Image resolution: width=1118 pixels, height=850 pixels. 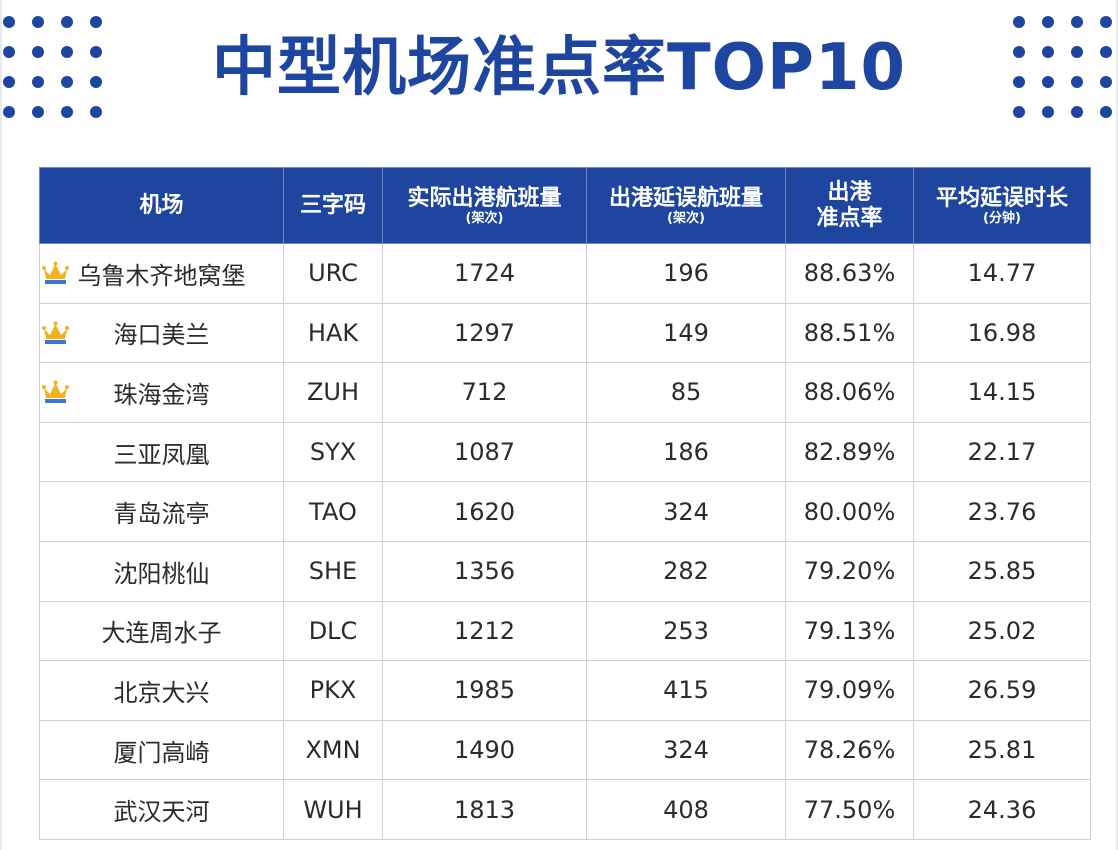 What do you see at coordinates (484, 690) in the screenshot?
I see `actual-departures-cell: 1985` at bounding box center [484, 690].